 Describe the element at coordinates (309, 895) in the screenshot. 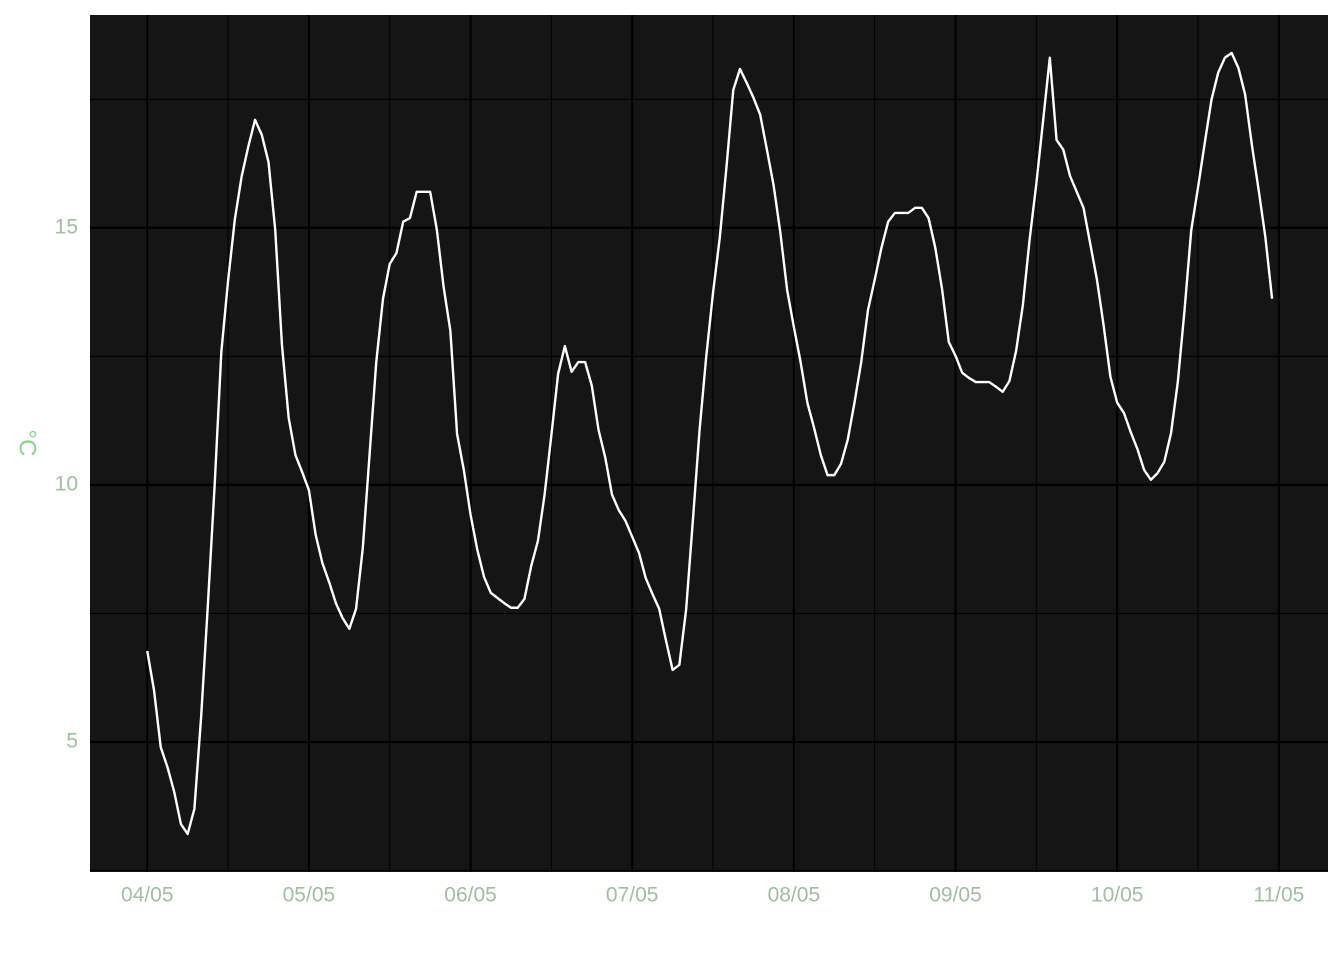

I see `x-tick-label: 05/05` at that location.